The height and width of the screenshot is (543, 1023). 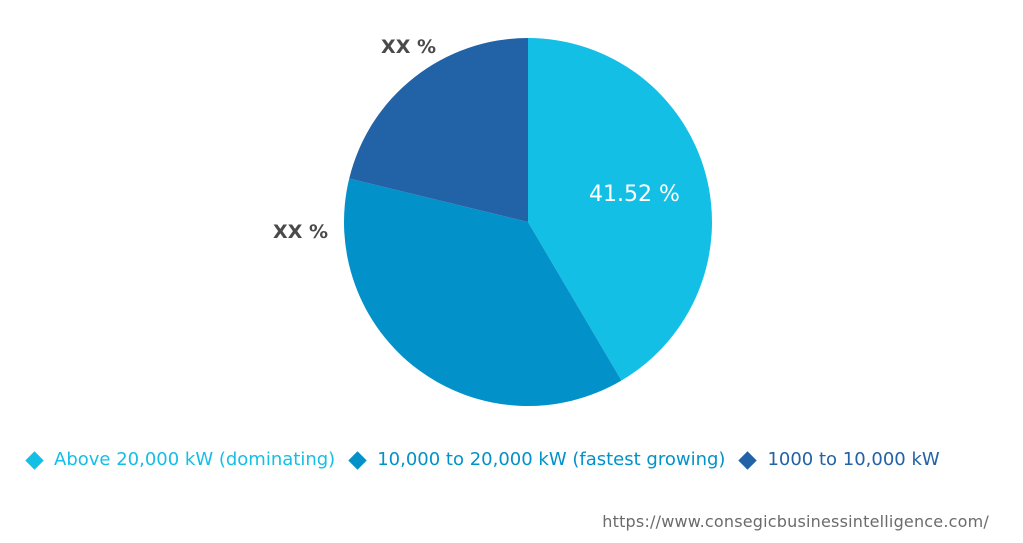 I want to click on slice-label-2: XX %, so click(x=408, y=47).